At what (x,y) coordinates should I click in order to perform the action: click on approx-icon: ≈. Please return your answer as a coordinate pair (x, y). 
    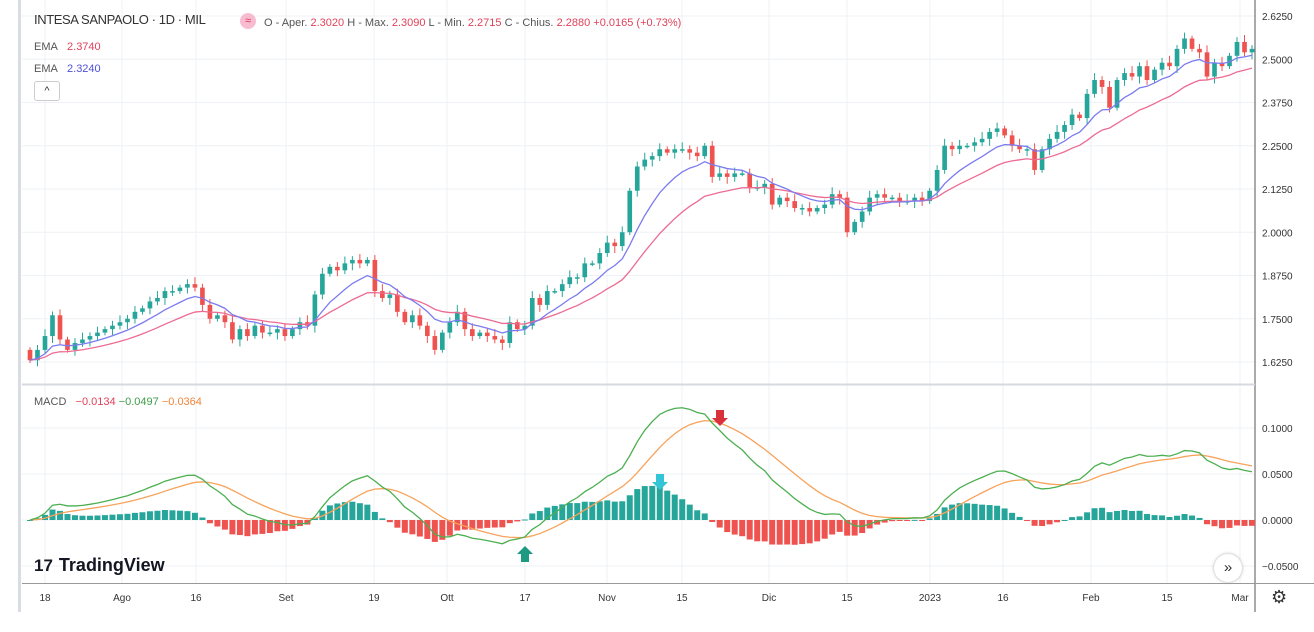
    Looking at the image, I should click on (248, 21).